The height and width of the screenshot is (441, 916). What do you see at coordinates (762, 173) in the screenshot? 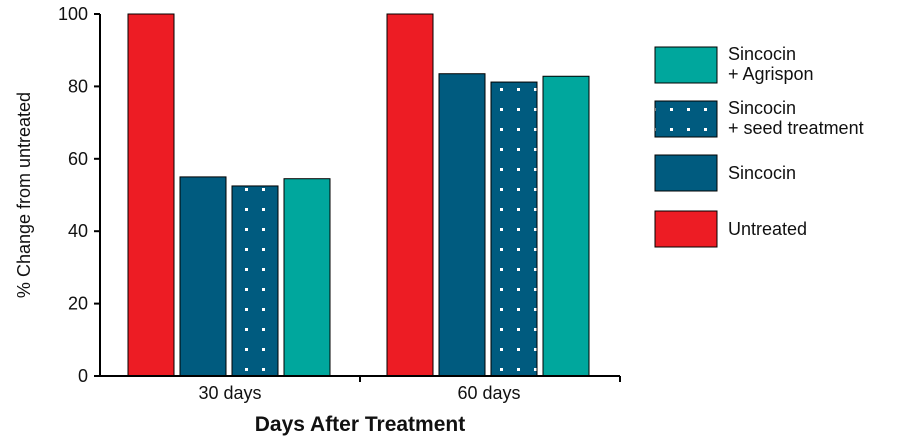
I see `legend-label-3-line-1: Sincocin` at bounding box center [762, 173].